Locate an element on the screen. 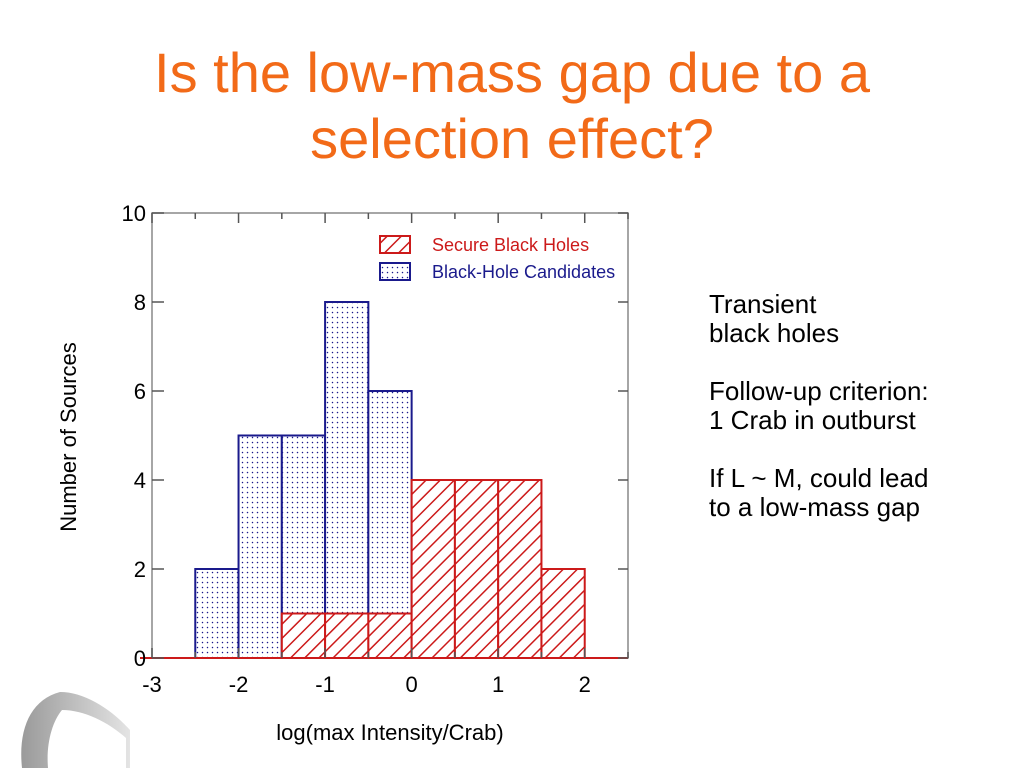 The image size is (1024, 768). legend-label: Black-Hole Candidates is located at coordinates (523, 272).